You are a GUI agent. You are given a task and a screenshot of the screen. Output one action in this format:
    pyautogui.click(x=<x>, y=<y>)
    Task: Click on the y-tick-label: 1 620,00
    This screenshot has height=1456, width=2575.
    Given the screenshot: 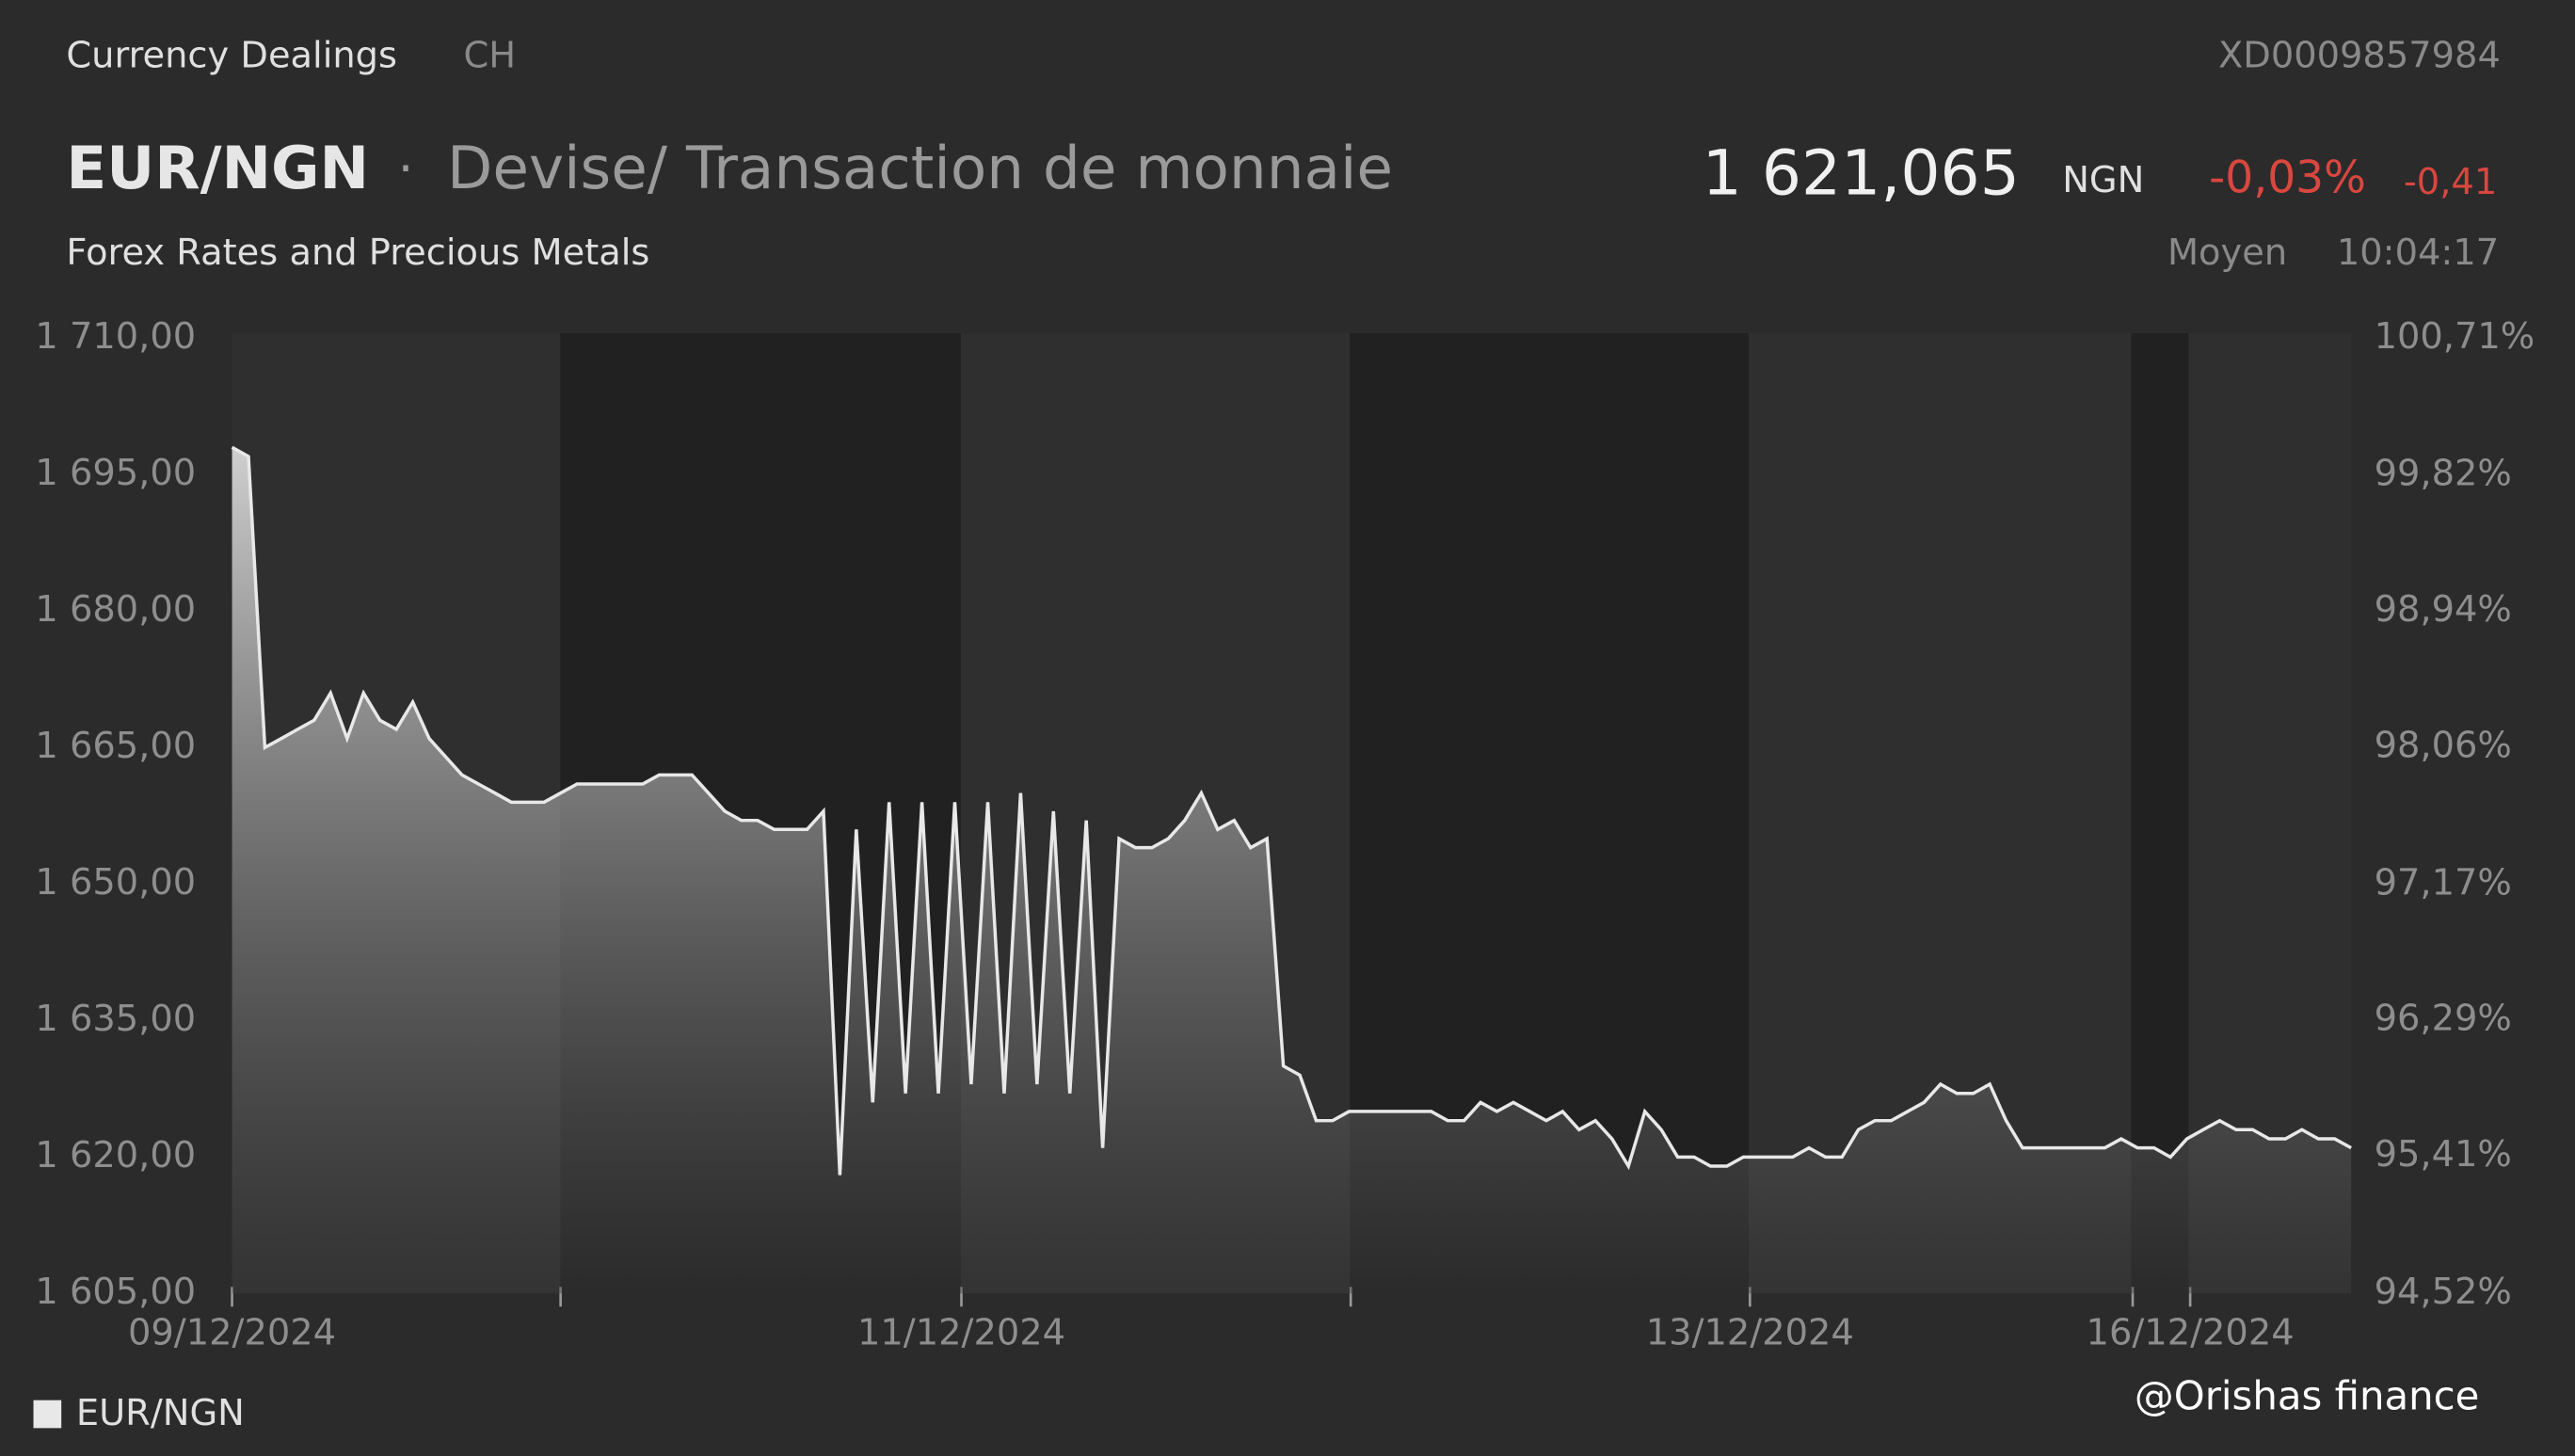 What is the action you would take?
    pyautogui.click(x=115, y=1155)
    